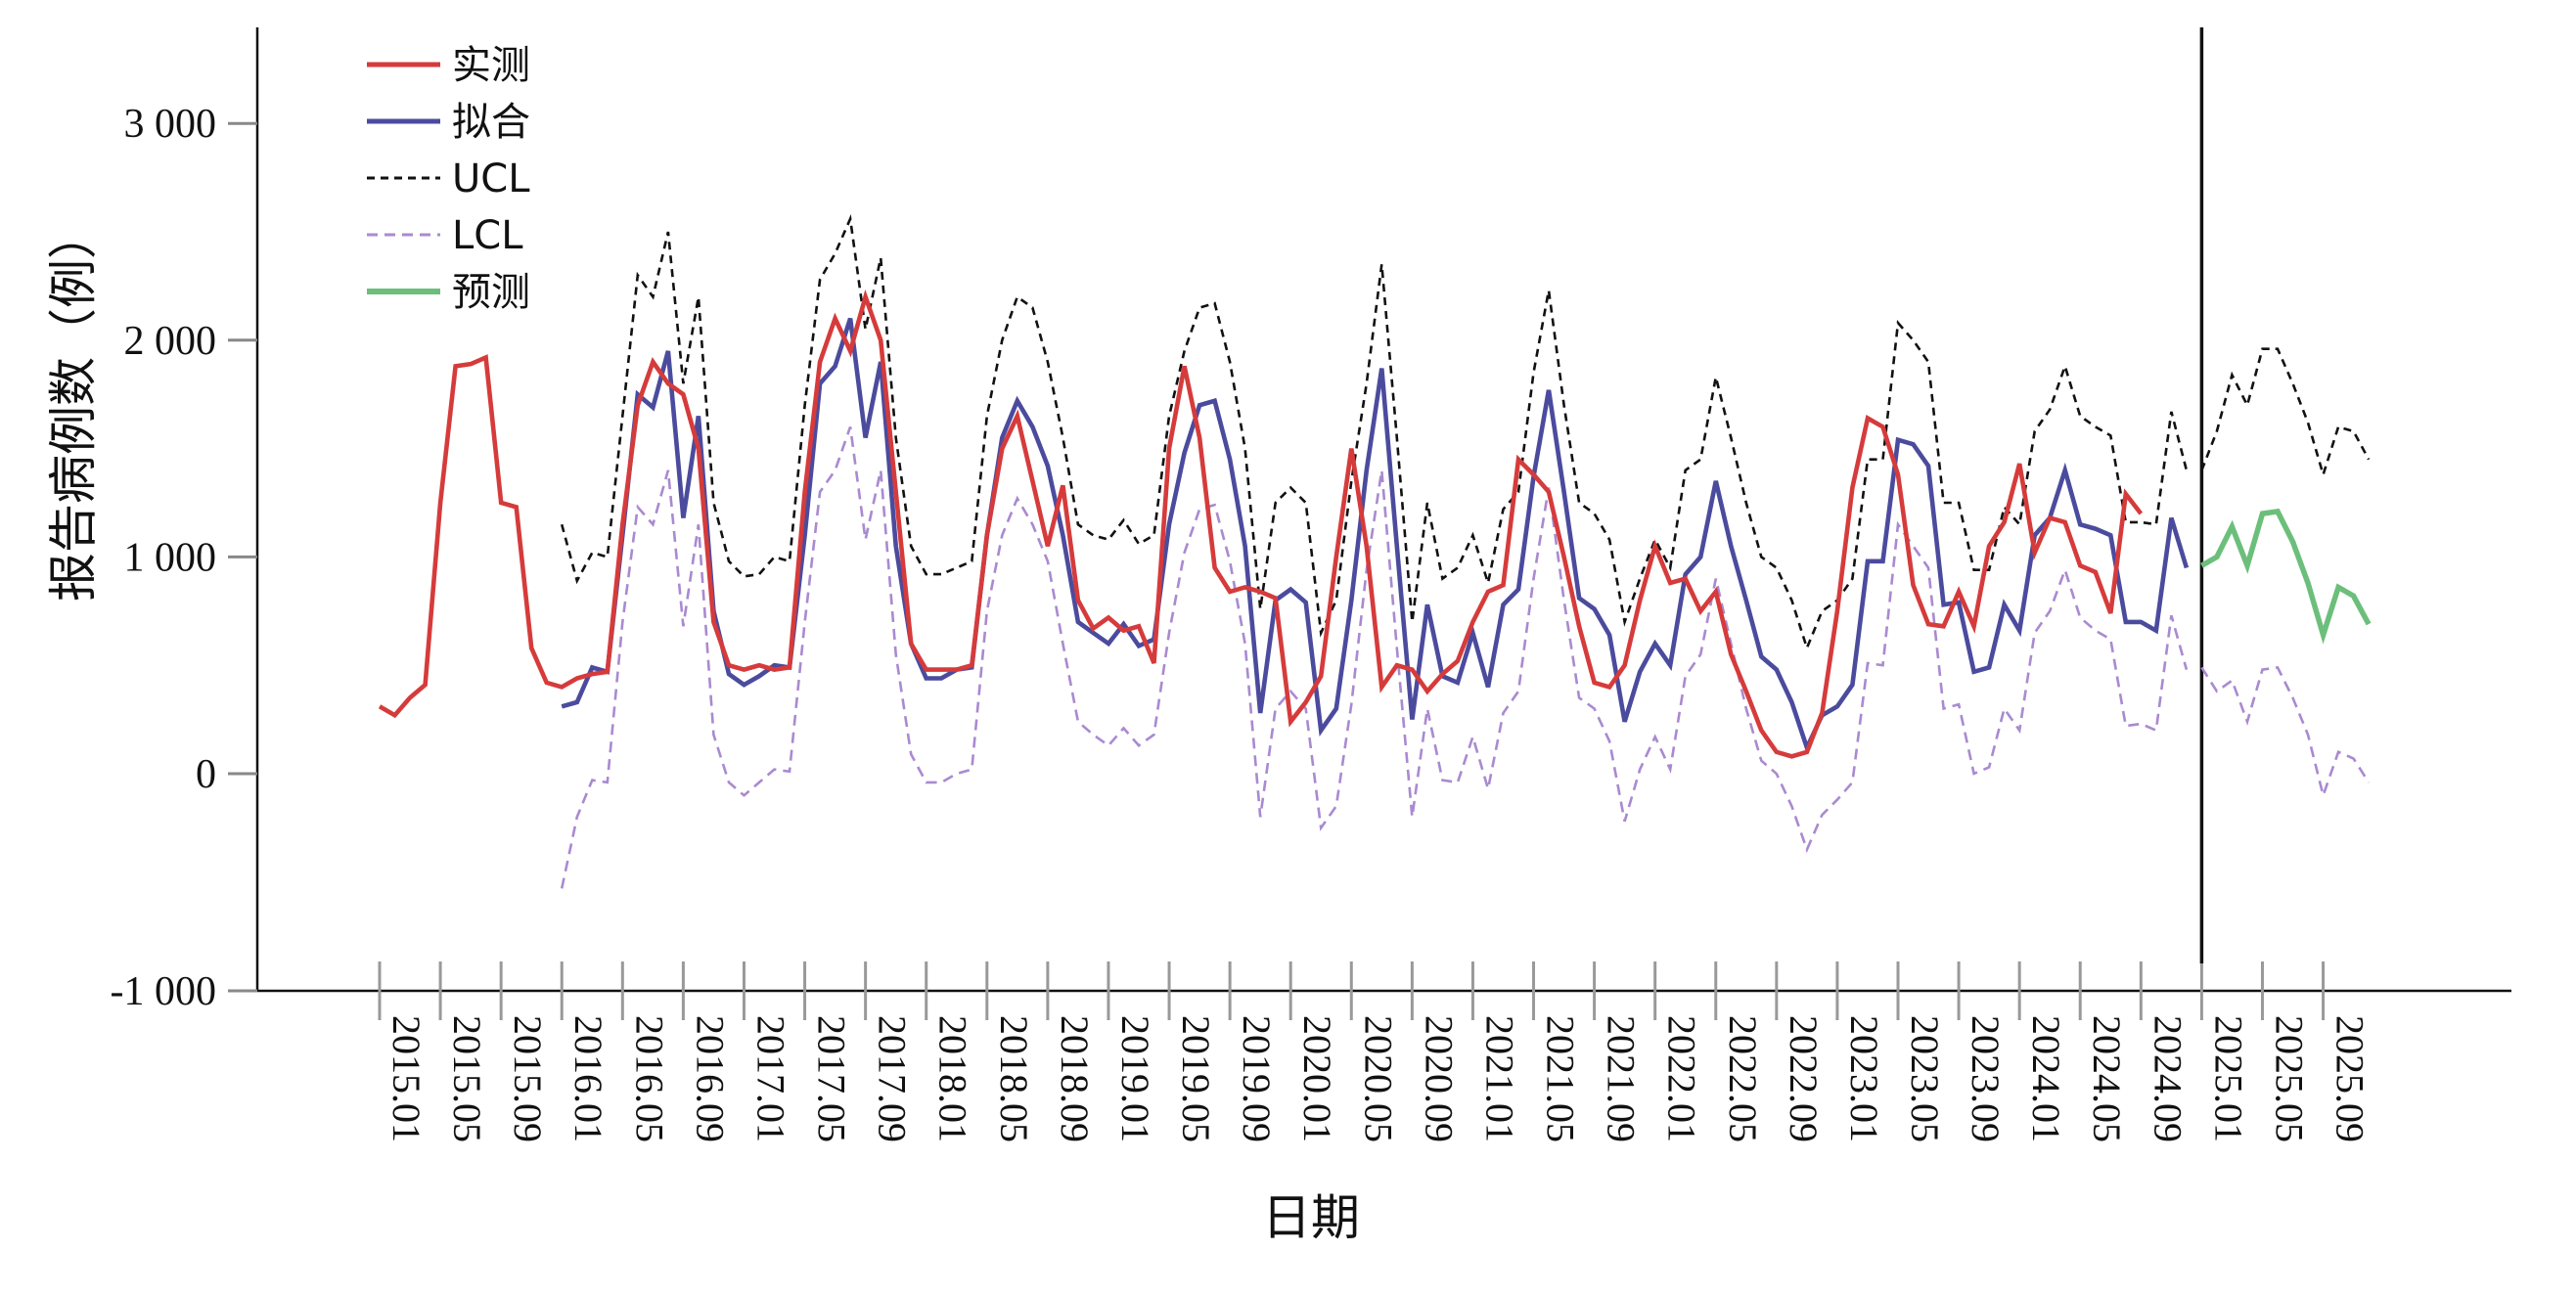  Describe the element at coordinates (1499, 1078) in the screenshot. I see `x-tick-label: 2021.01` at that location.